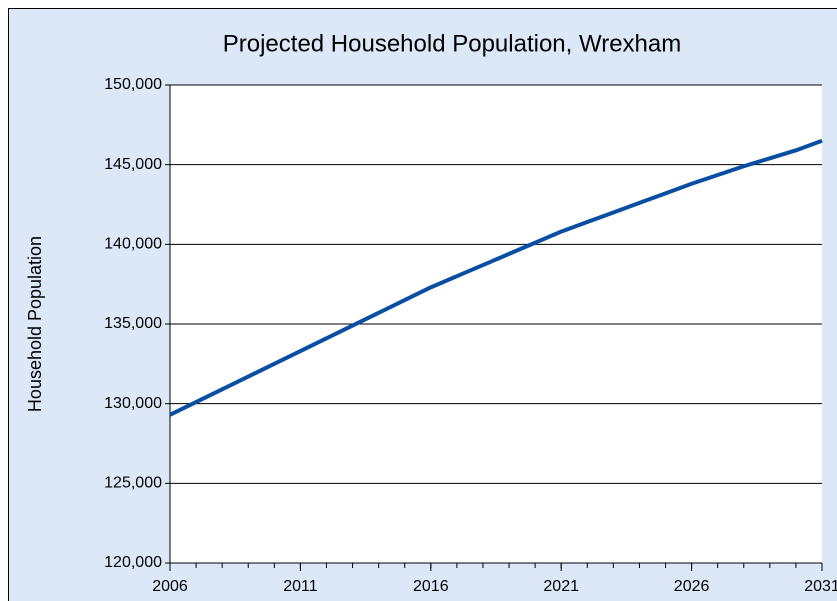 This screenshot has height=601, width=837. I want to click on y-axis-label: Household Population, so click(35, 324).